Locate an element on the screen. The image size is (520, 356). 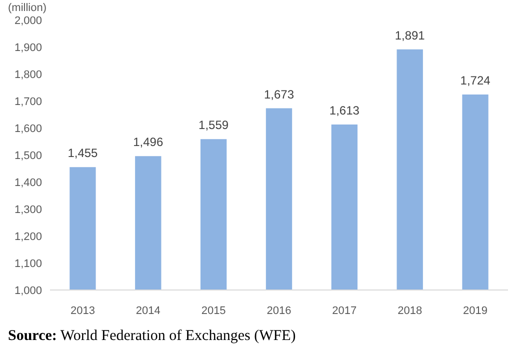
y-tick-label: 1,100 is located at coordinates (28, 264).